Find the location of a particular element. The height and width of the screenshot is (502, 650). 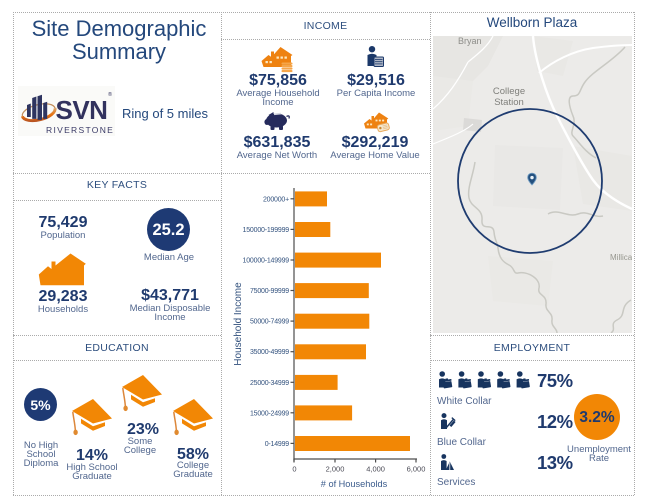

svg-text: RIVERSTONE is located at coordinates (80, 130).